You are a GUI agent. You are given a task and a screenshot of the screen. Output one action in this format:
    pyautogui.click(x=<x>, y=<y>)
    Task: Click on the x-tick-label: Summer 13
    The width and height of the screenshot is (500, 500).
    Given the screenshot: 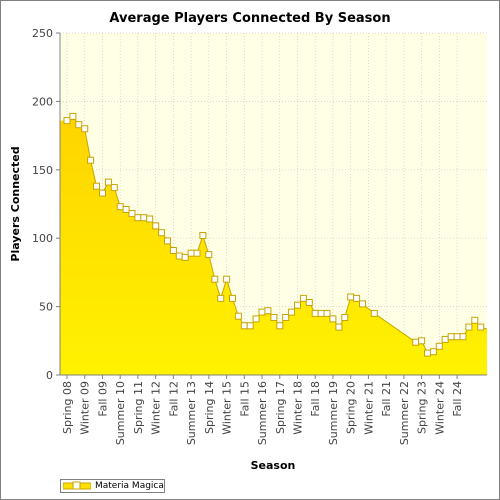 What is the action you would take?
    pyautogui.click(x=191, y=413)
    